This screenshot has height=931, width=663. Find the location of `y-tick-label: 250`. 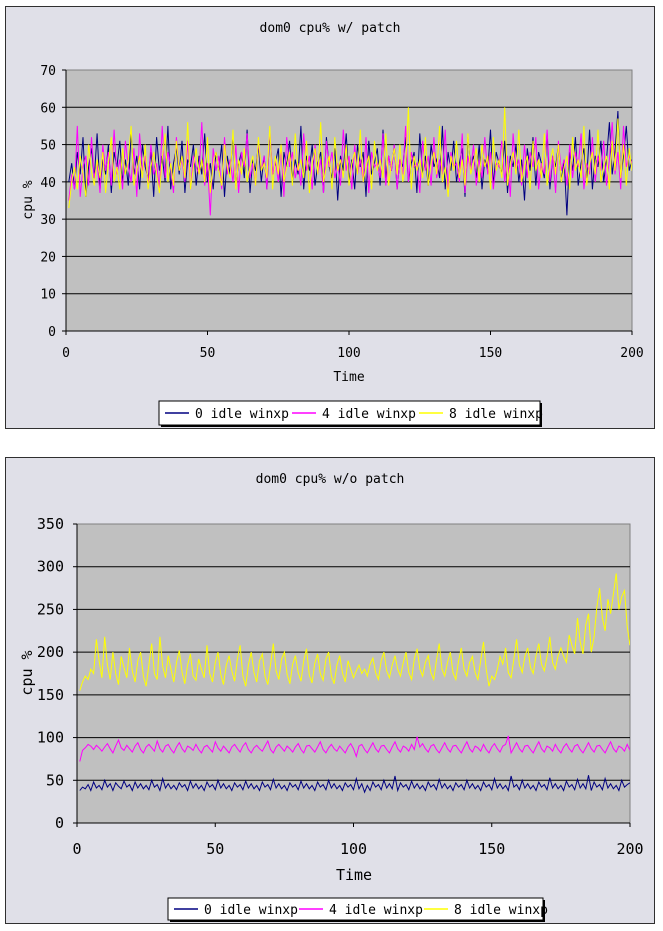

y-tick-label: 250 is located at coordinates (50, 609).